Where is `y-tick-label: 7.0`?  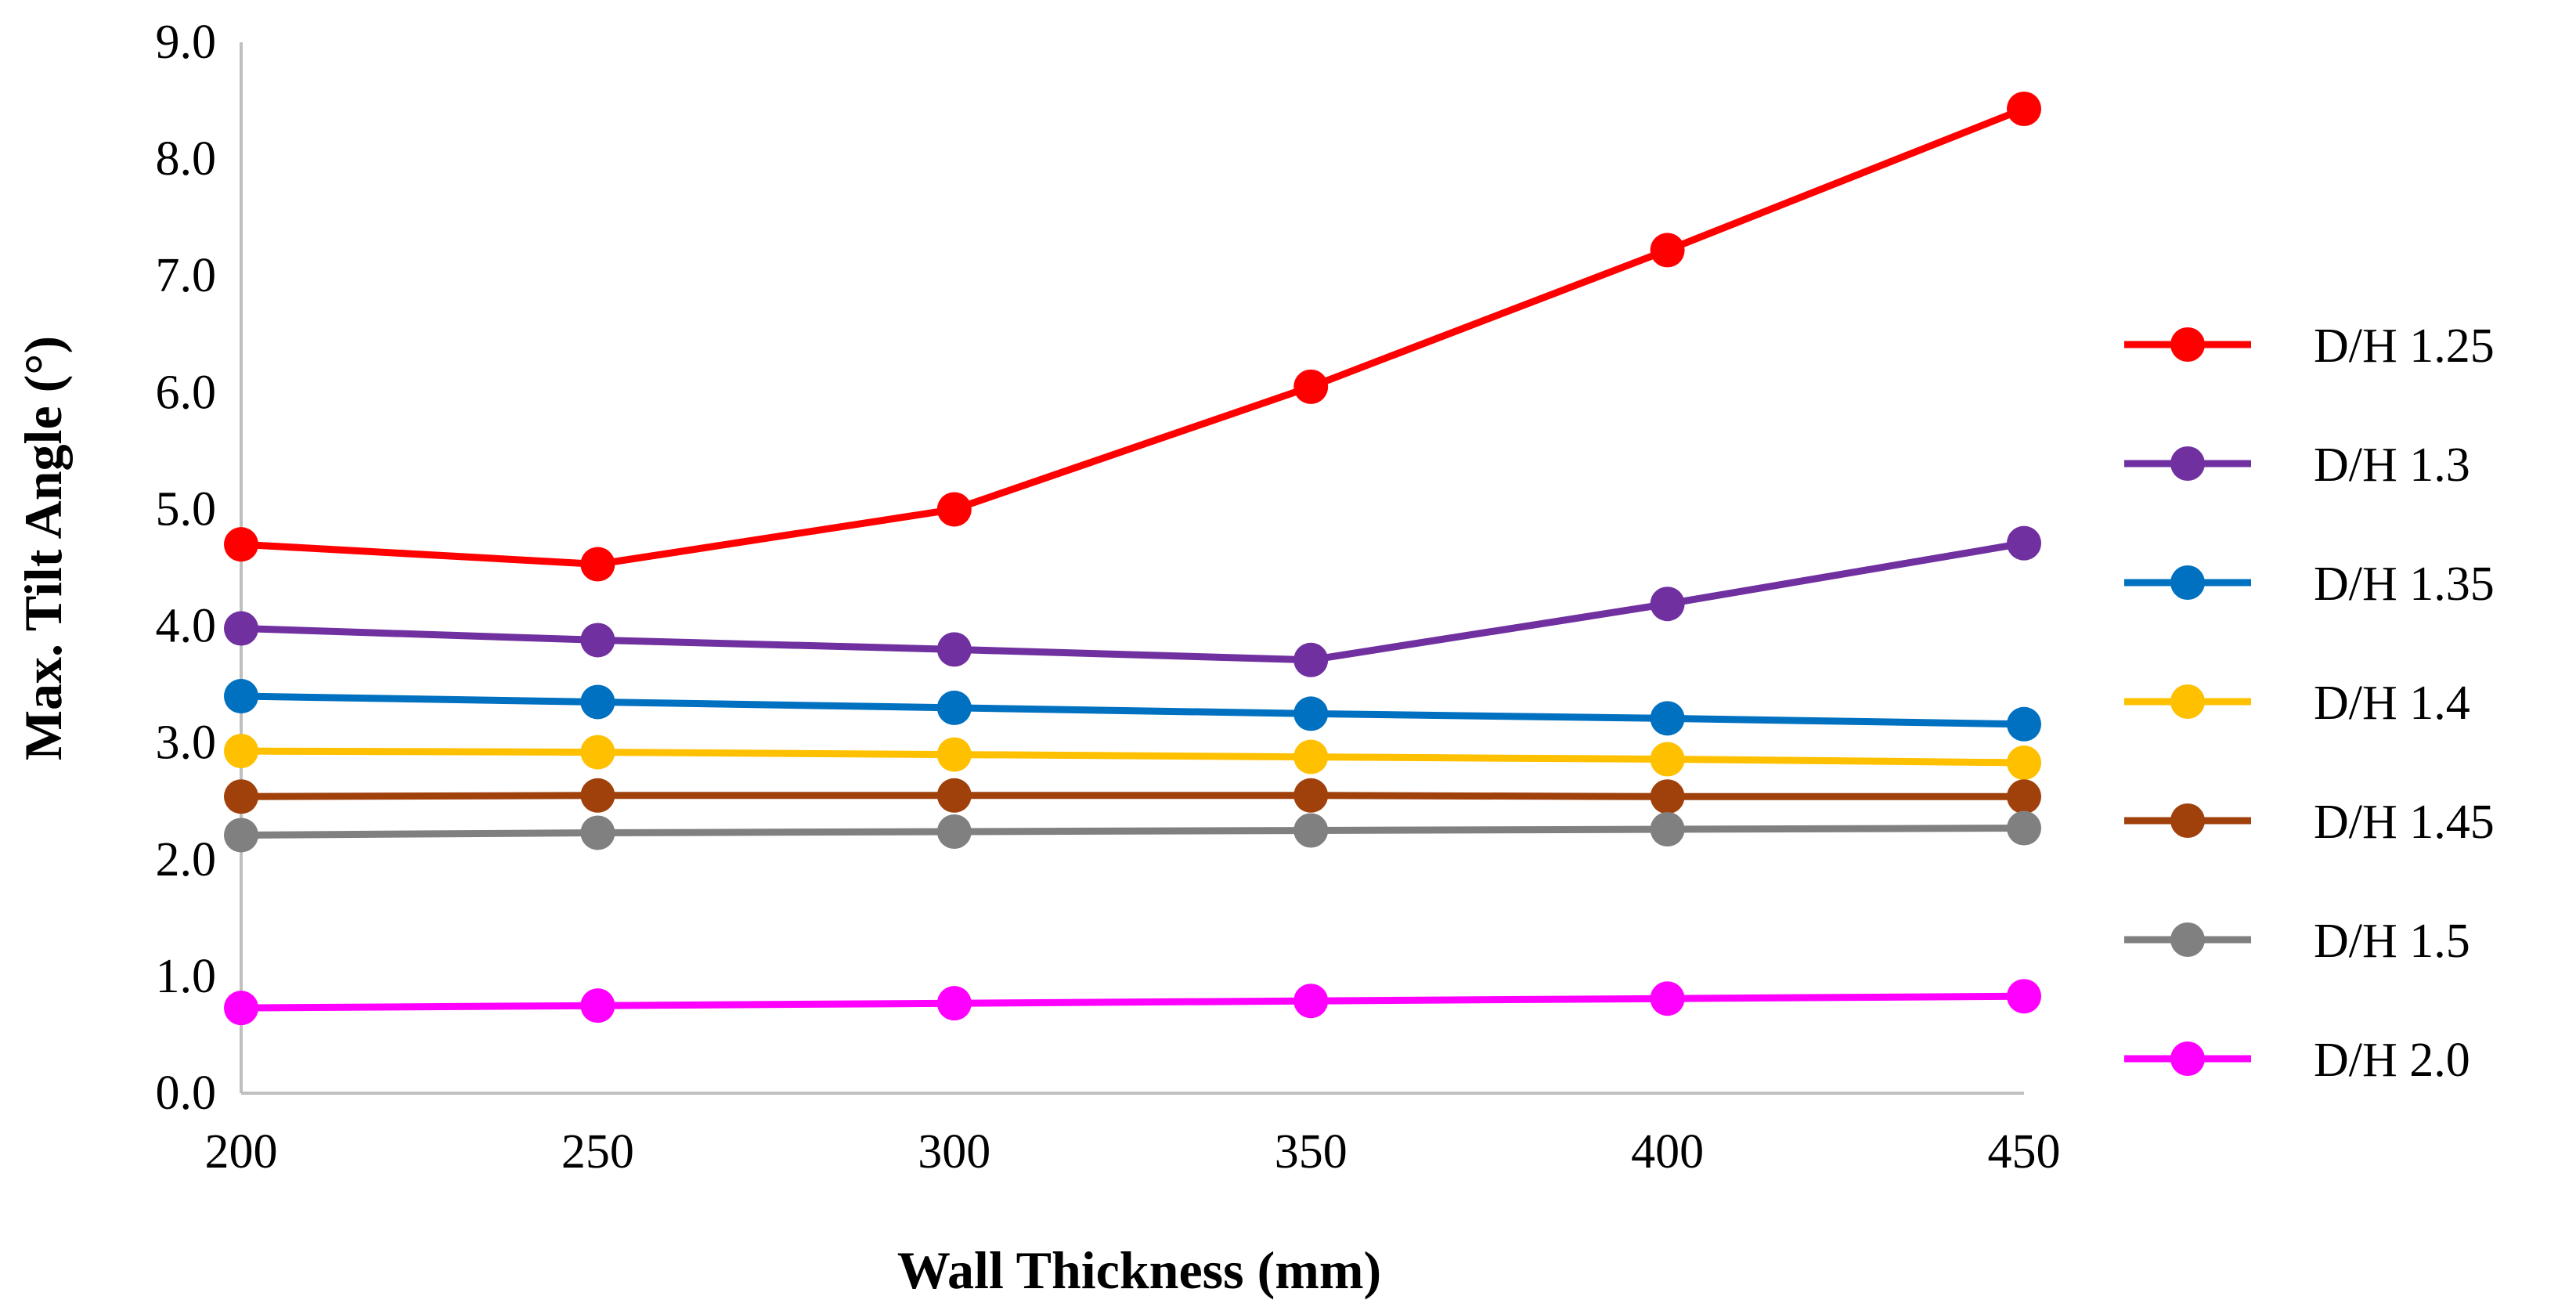 y-tick-label: 7.0 is located at coordinates (186, 275).